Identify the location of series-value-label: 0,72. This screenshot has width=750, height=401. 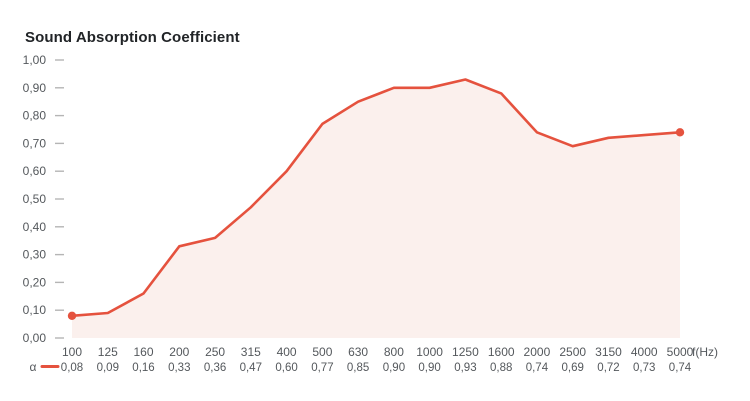
(608, 368).